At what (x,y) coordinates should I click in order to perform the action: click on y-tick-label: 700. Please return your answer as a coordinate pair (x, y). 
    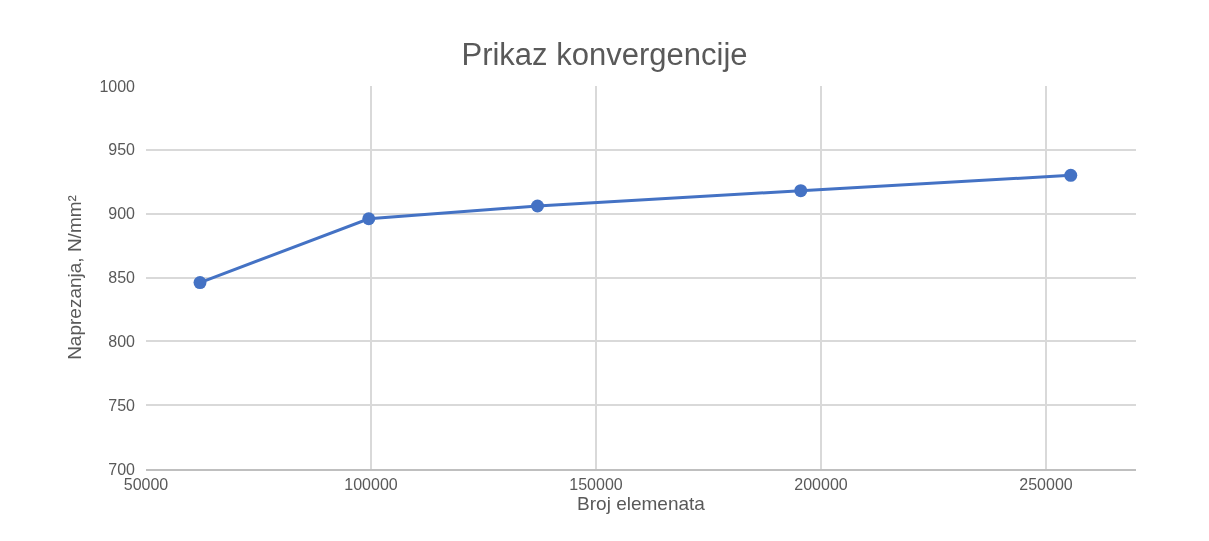
    Looking at the image, I should click on (122, 469).